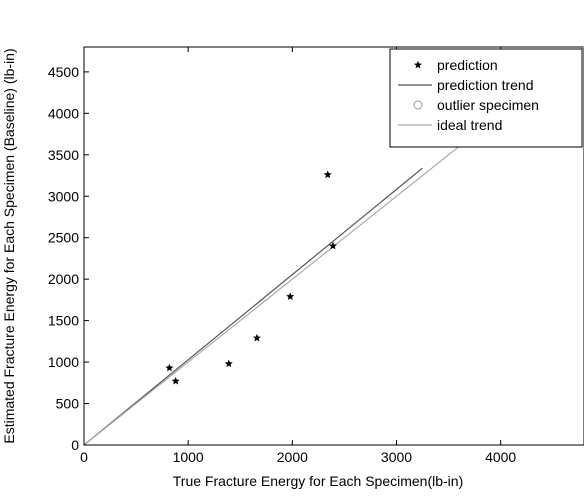 This screenshot has width=584, height=502. I want to click on legend-marker-outlier-specimen, so click(418, 105).